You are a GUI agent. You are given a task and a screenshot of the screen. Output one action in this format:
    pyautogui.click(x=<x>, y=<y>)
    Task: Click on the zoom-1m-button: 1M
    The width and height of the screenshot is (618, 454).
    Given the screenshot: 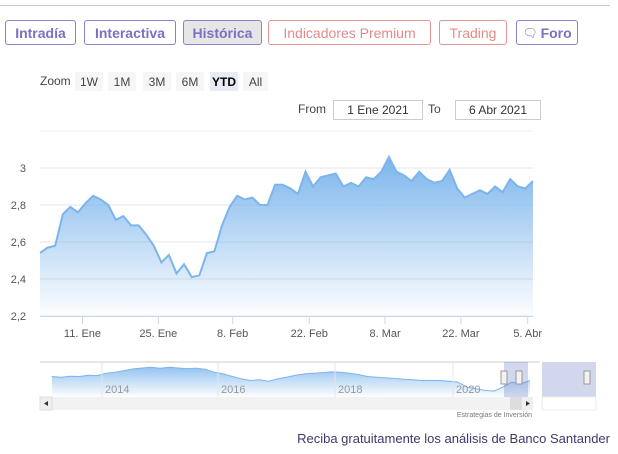 What is the action you would take?
    pyautogui.click(x=122, y=81)
    